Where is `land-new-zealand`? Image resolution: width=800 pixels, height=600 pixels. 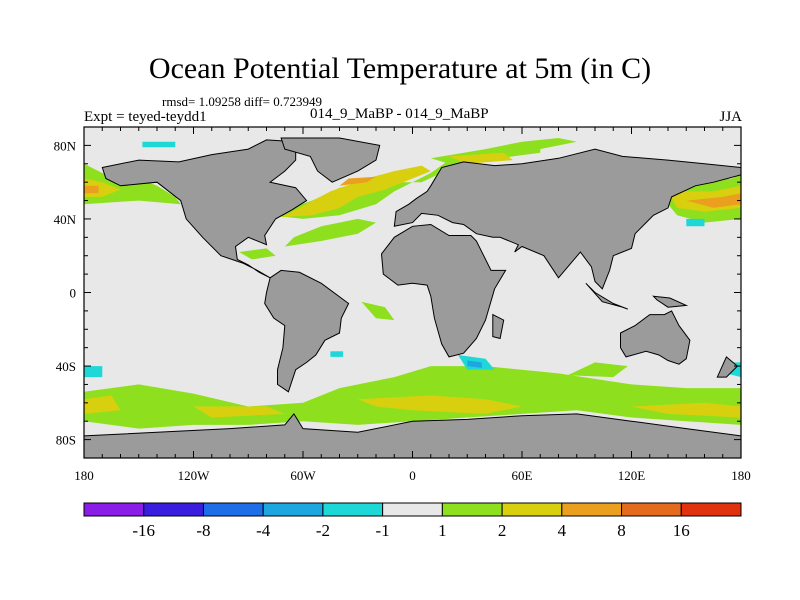 land-new-zealand is located at coordinates (727, 367).